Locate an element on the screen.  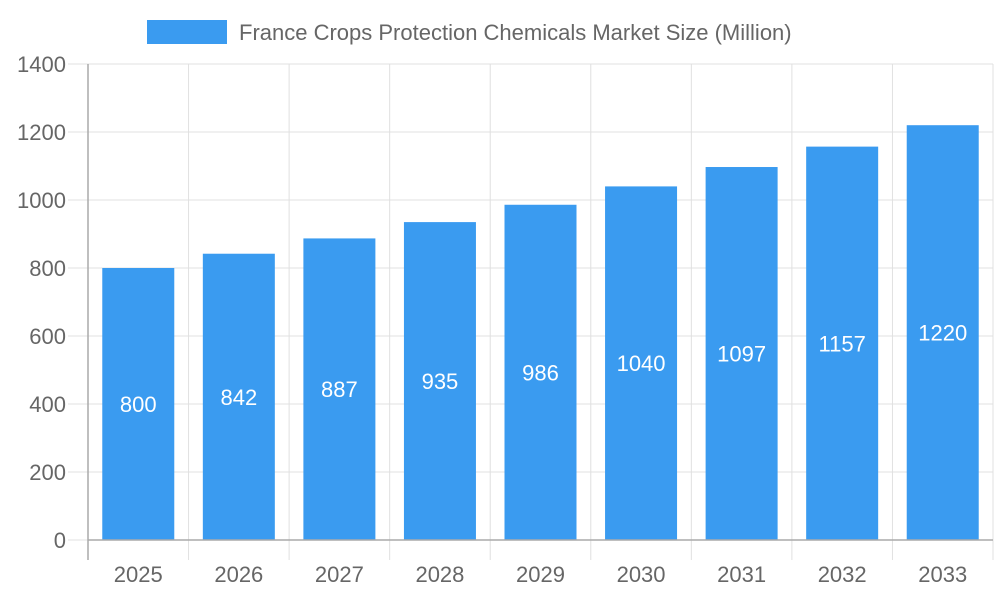
bar-2030 is located at coordinates (641, 363).